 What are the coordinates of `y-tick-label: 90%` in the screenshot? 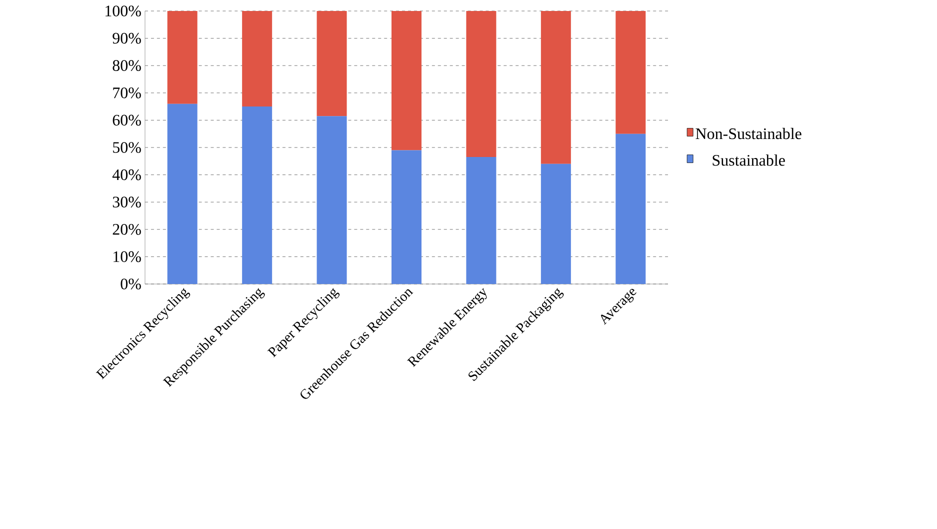 It's located at (126, 38).